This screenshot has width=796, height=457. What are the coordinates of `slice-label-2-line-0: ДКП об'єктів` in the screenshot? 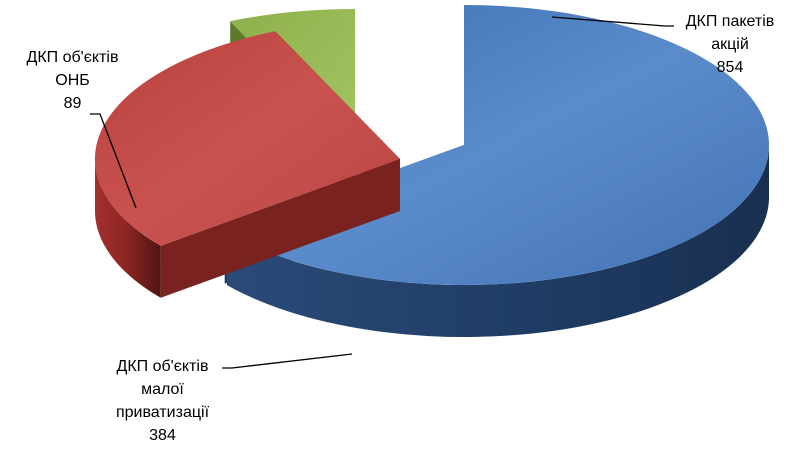 It's located at (72, 57).